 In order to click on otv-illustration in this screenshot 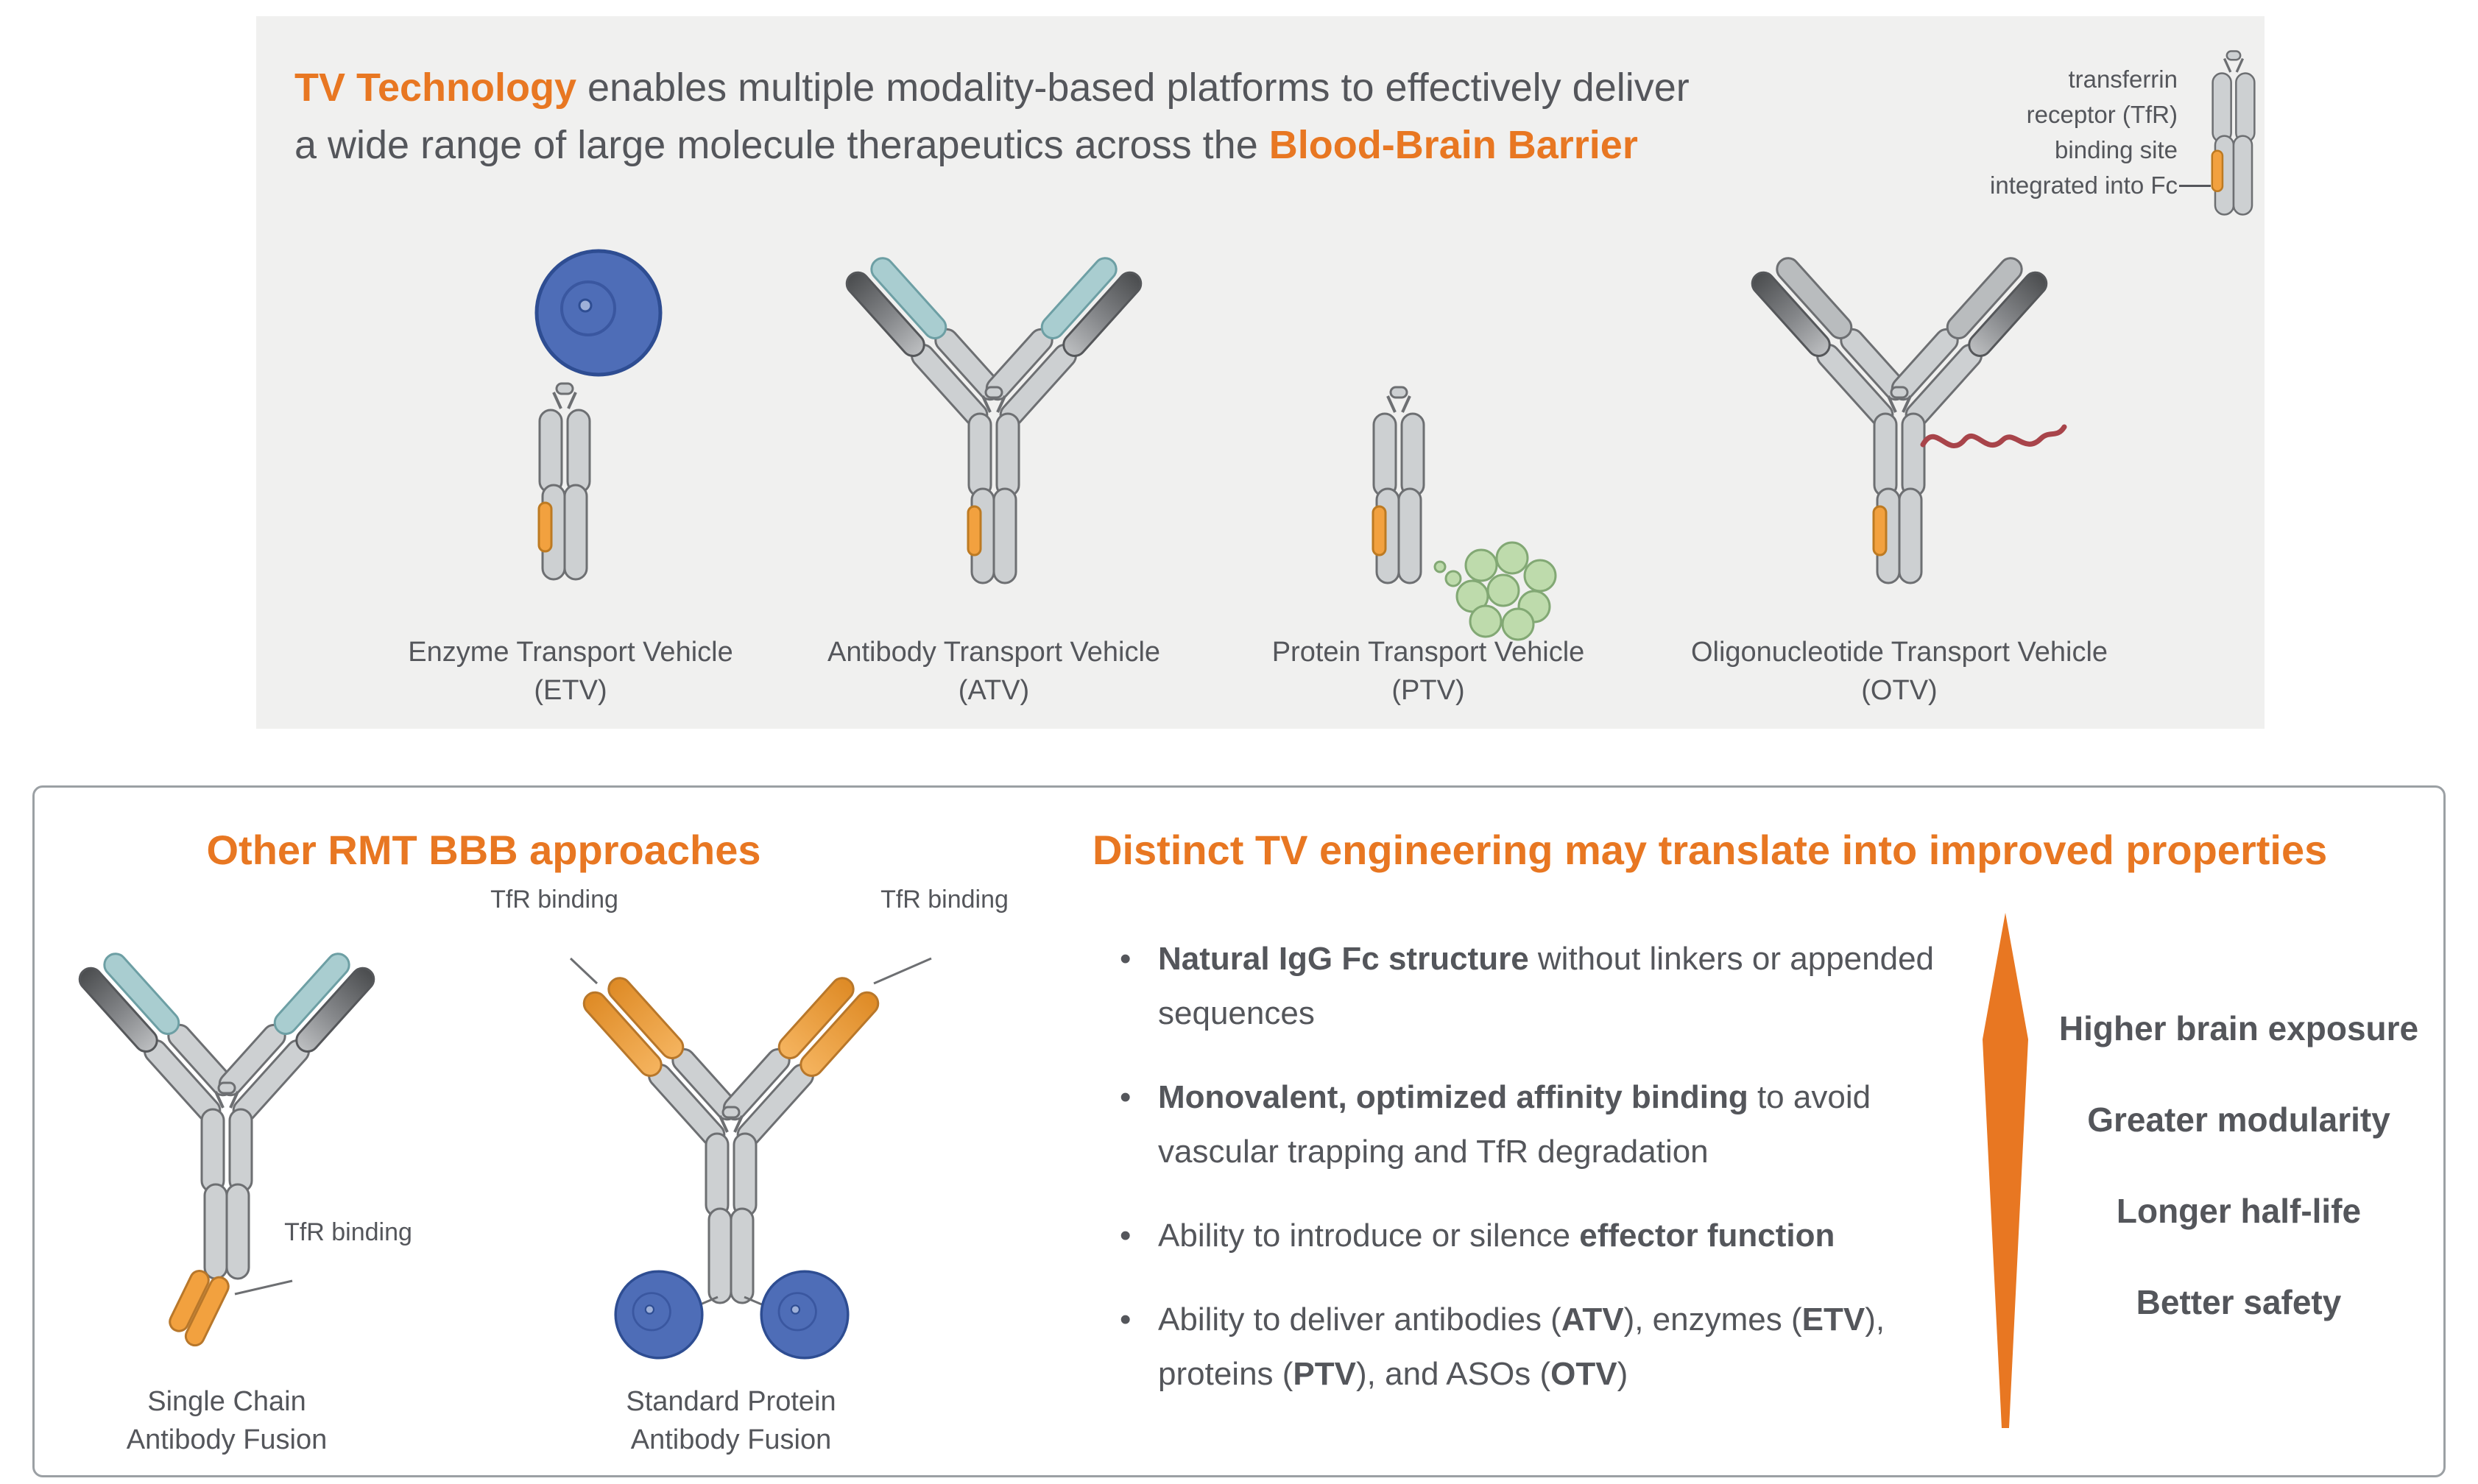, I will do `click(1897, 408)`.